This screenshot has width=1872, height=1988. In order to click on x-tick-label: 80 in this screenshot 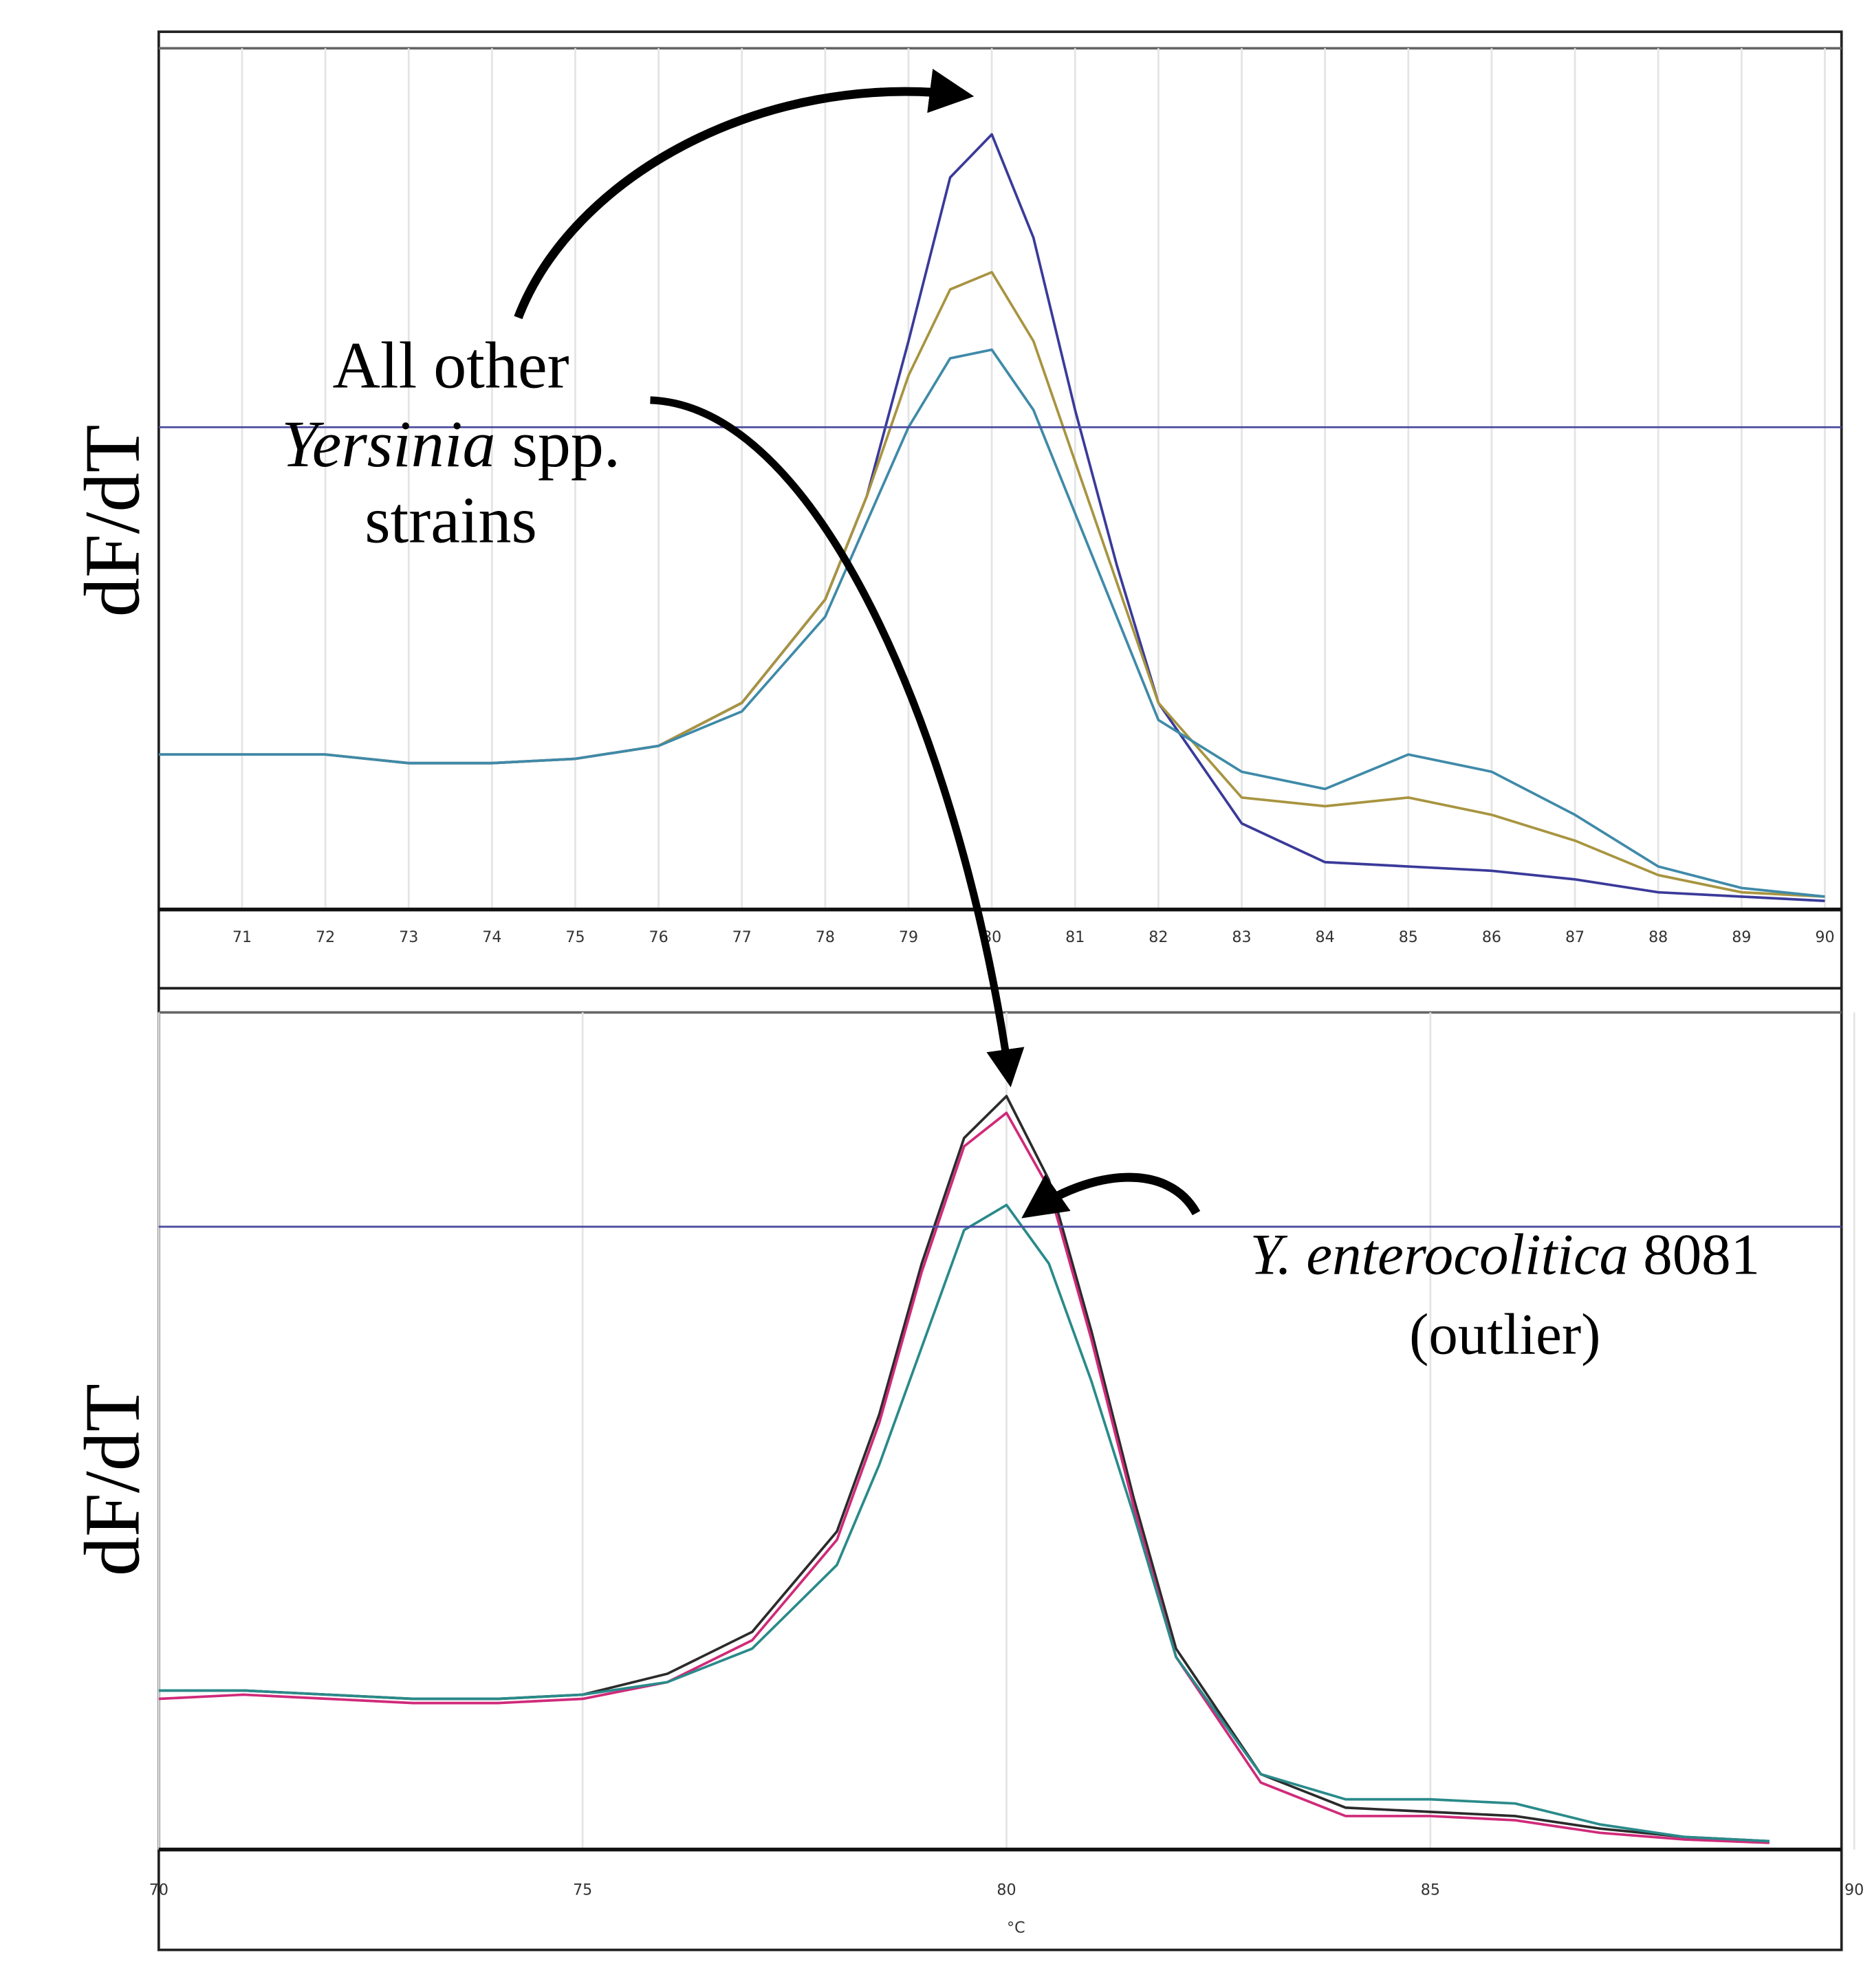, I will do `click(1006, 1890)`.